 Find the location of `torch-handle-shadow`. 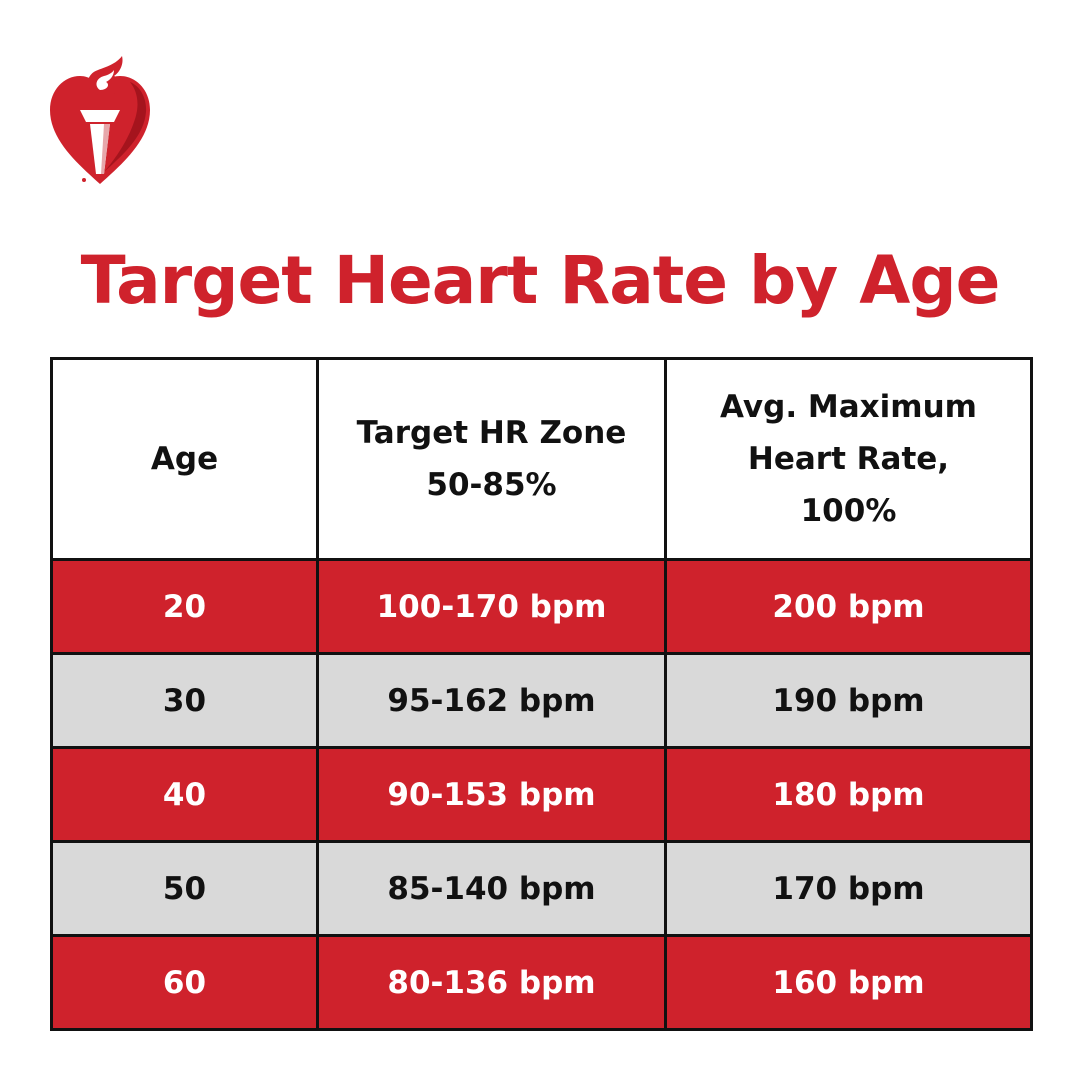

torch-handle-shadow is located at coordinates (105, 149).